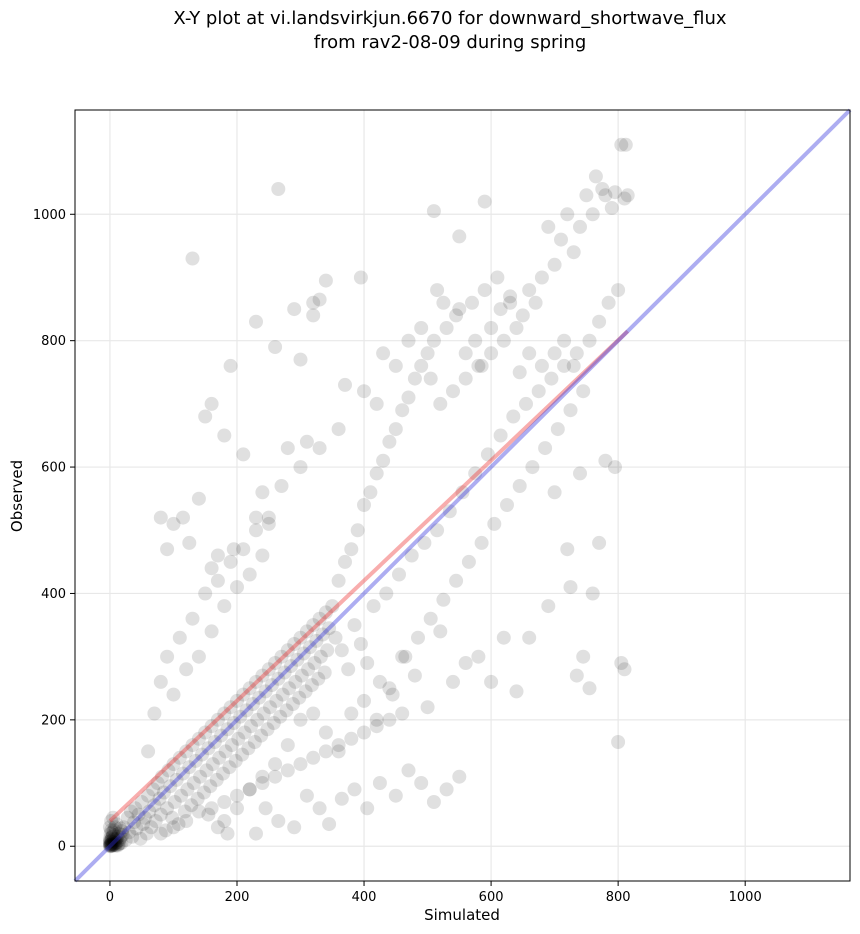  I want to click on y-tick-label: 800, so click(53, 341).